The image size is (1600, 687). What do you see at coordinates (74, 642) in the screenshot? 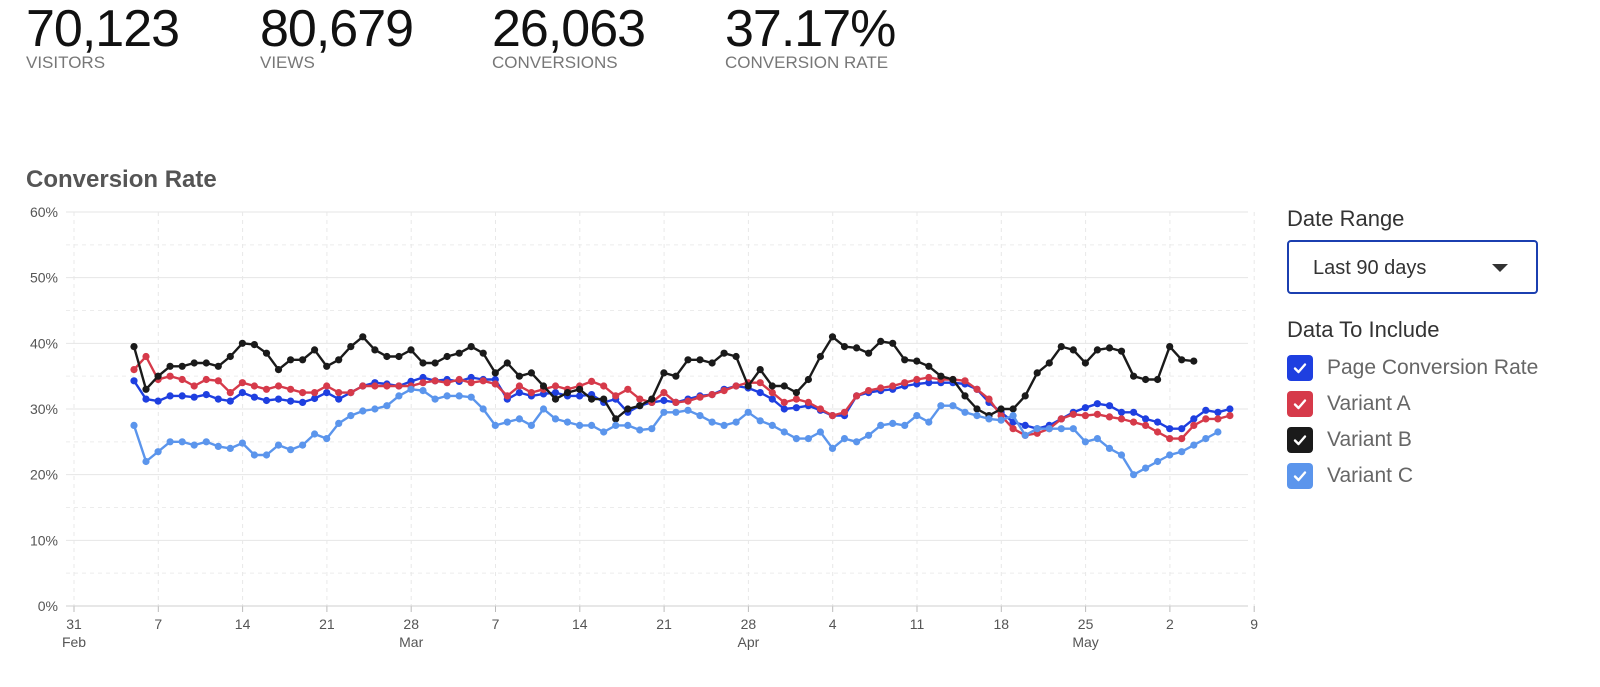
I see `x-tick-month-label: Feb` at bounding box center [74, 642].